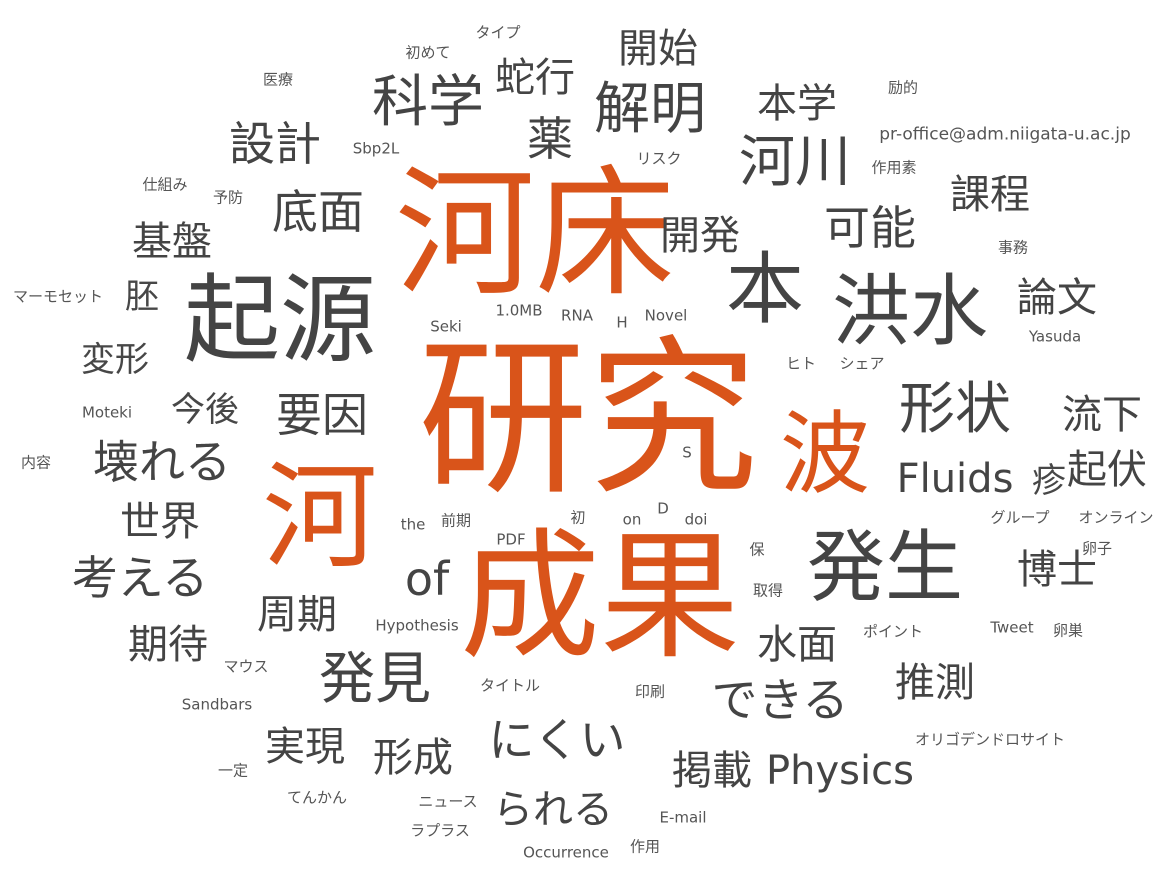 Image resolution: width=1167 pixels, height=875 pixels. What do you see at coordinates (1013, 247) in the screenshot?
I see `word-cloud-term: 事務` at bounding box center [1013, 247].